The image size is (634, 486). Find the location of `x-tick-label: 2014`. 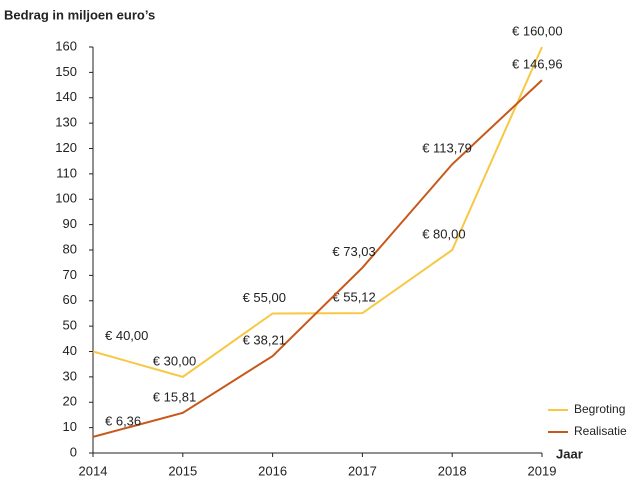

x-tick-label: 2014 is located at coordinates (93, 470).